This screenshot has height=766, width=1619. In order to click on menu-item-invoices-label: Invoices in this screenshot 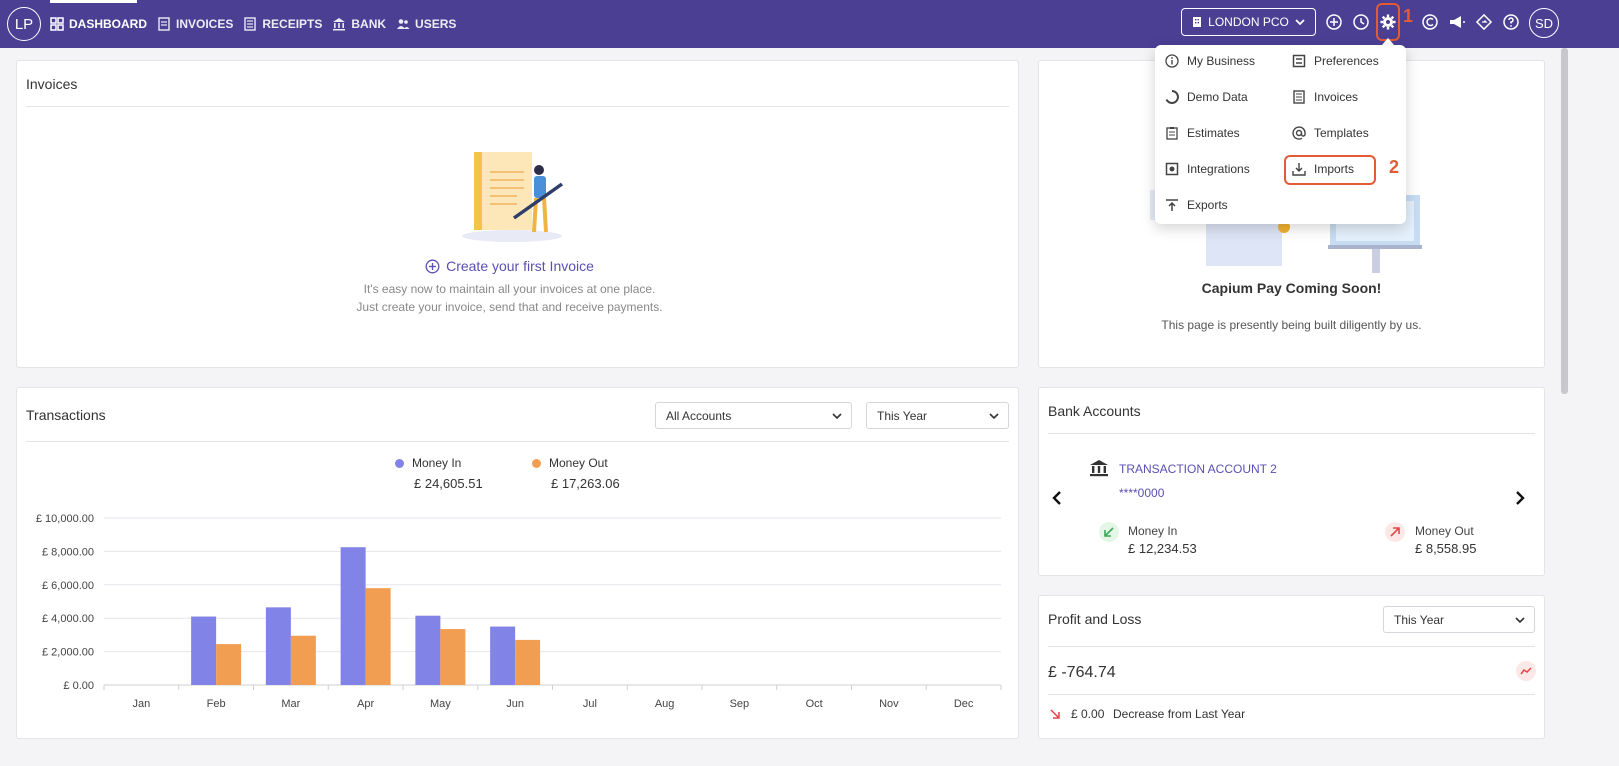, I will do `click(1336, 97)`.